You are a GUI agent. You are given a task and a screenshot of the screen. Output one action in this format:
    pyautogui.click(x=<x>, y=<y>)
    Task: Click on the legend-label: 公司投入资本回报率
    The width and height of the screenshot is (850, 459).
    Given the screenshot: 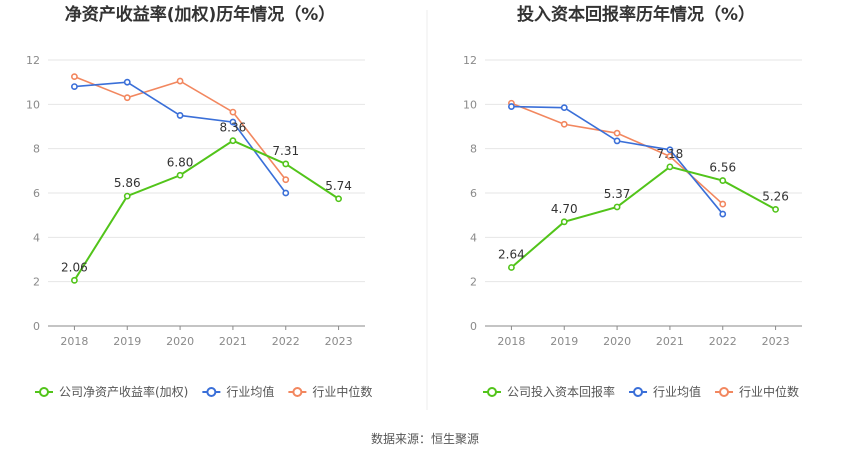 What is the action you would take?
    pyautogui.click(x=561, y=391)
    